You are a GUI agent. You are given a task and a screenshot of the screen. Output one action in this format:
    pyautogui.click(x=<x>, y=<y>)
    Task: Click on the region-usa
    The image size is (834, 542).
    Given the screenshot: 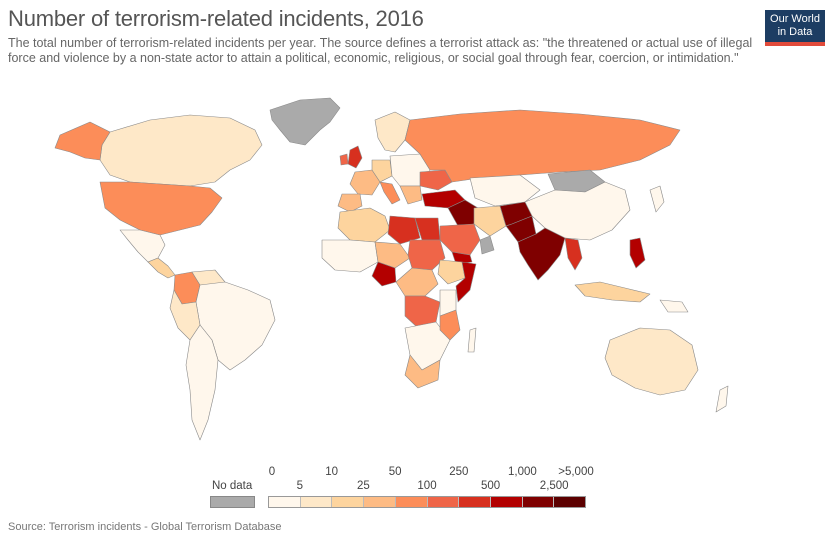 What is the action you would take?
    pyautogui.click(x=161, y=208)
    